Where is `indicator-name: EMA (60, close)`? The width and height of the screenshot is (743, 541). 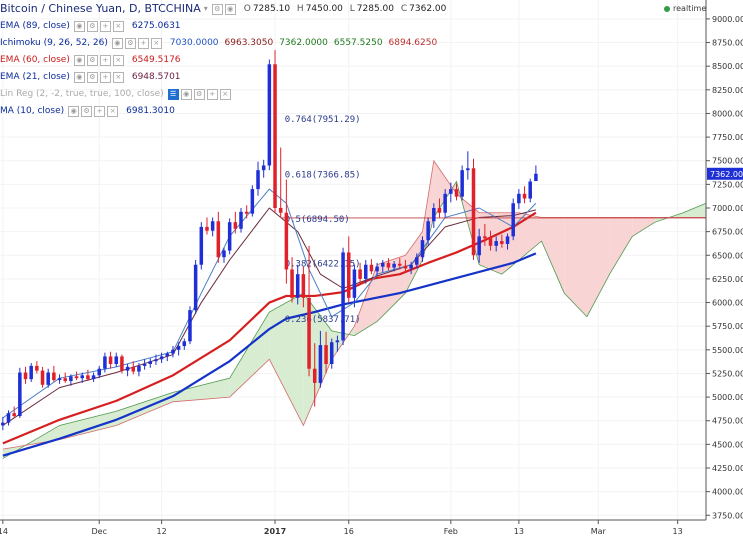
indicator-name: EMA (60, close) is located at coordinates (35, 60).